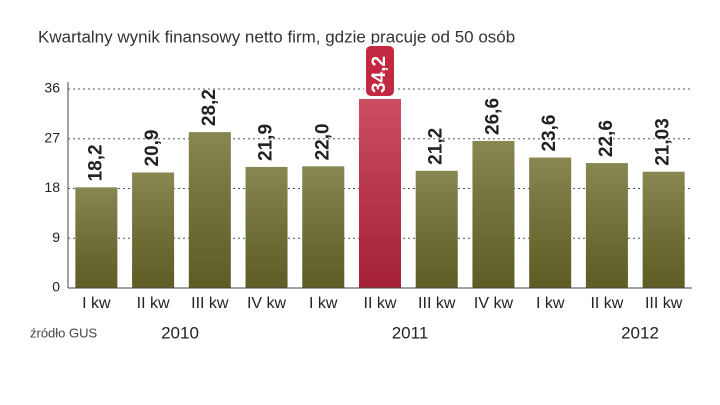  Describe the element at coordinates (152, 147) in the screenshot. I see `value-label: 20,9` at that location.